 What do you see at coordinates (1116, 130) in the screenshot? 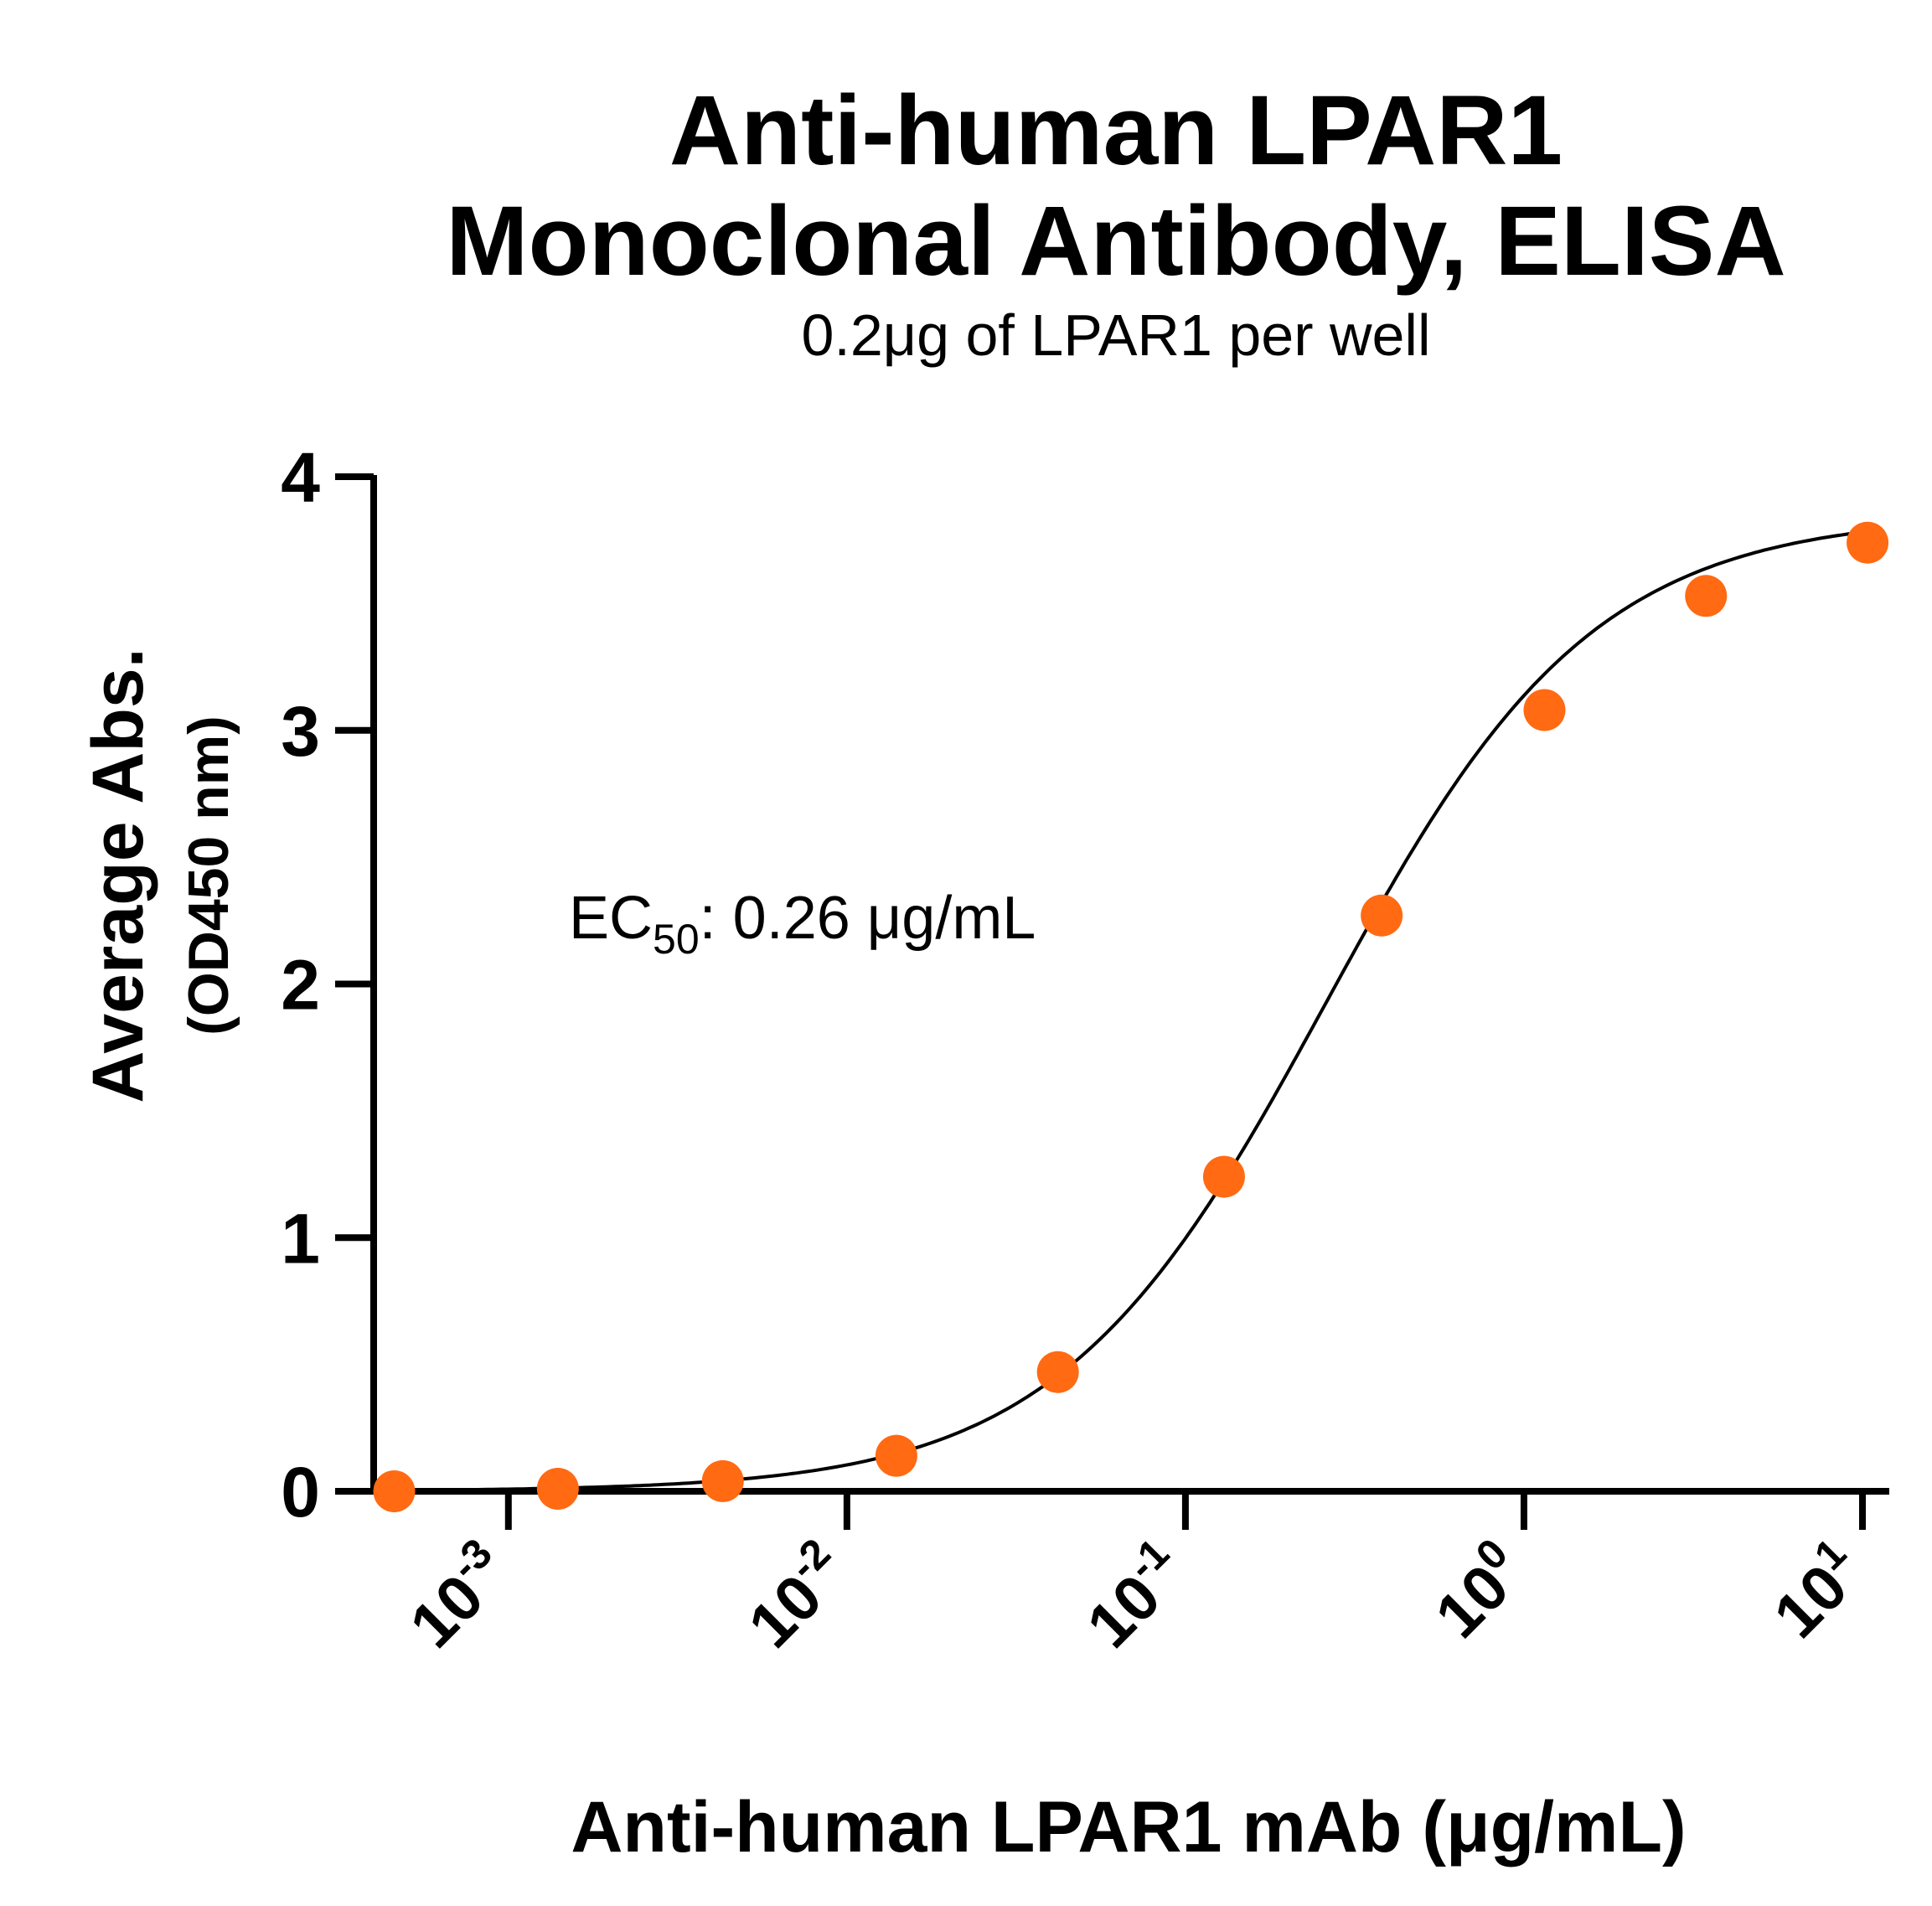
I see `chart-title-line-1: Anti-human LPAR1` at bounding box center [1116, 130].